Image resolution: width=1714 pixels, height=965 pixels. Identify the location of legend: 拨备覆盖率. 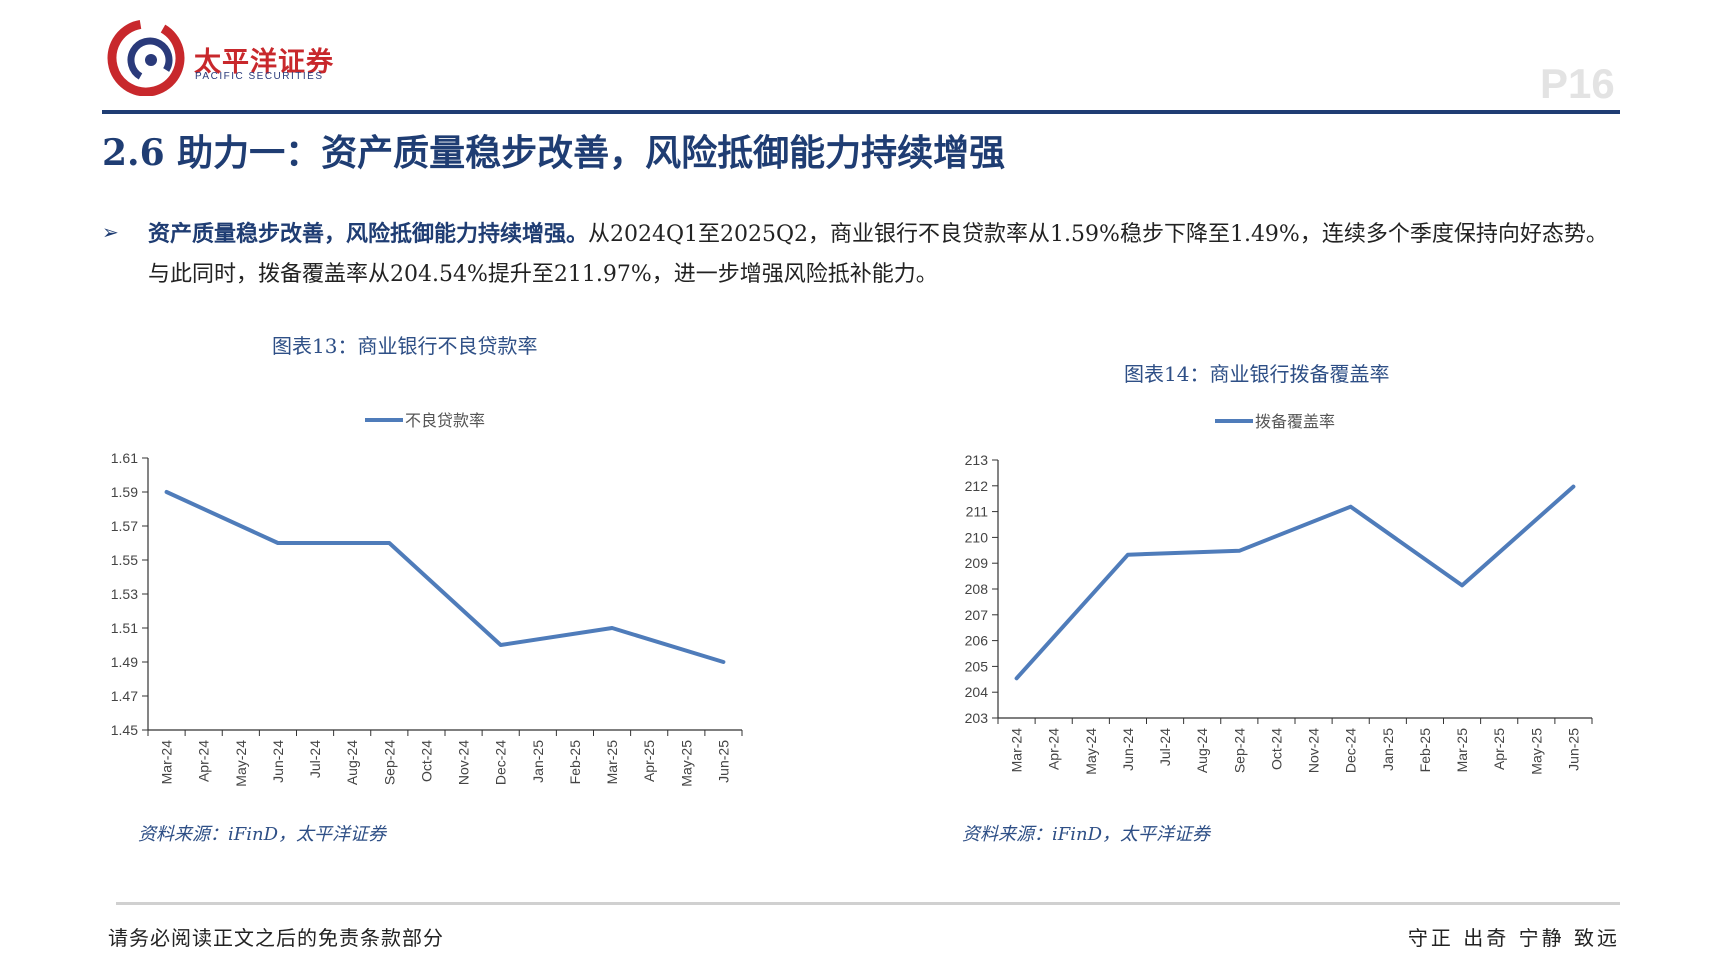
(1275, 421).